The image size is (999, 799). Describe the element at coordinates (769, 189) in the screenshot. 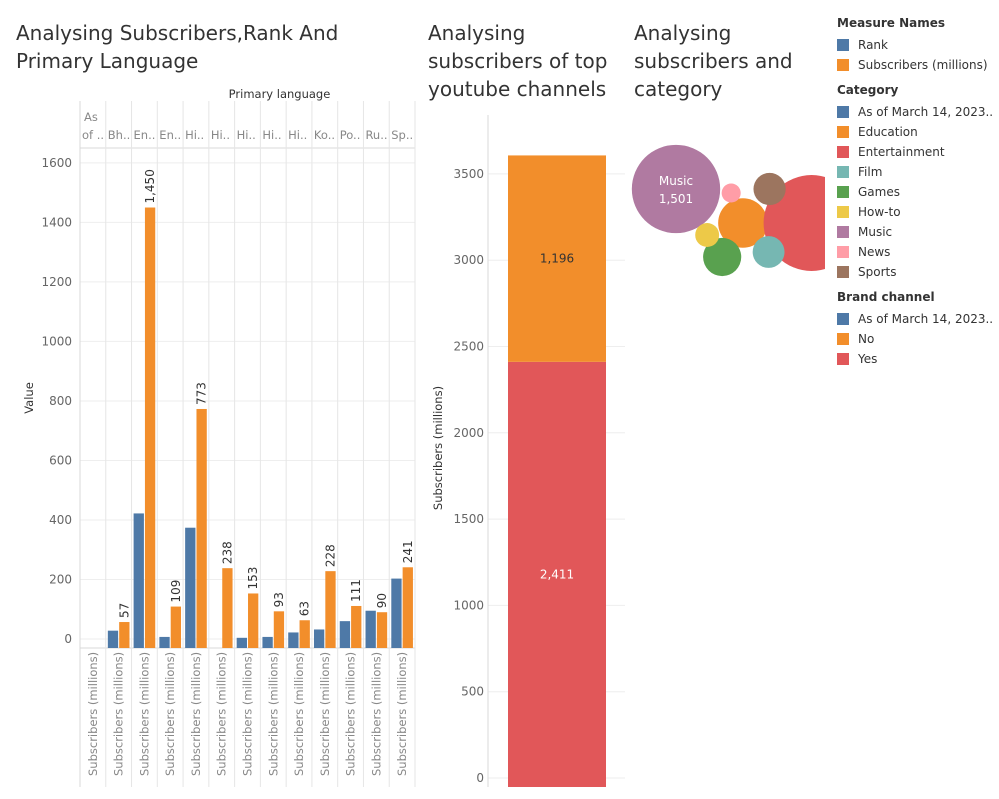

I see `bubble-sports` at that location.